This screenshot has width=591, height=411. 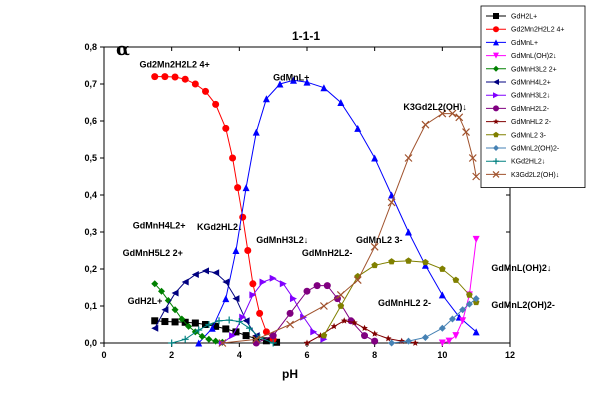 I want to click on y-axis-label: α, so click(x=123, y=49).